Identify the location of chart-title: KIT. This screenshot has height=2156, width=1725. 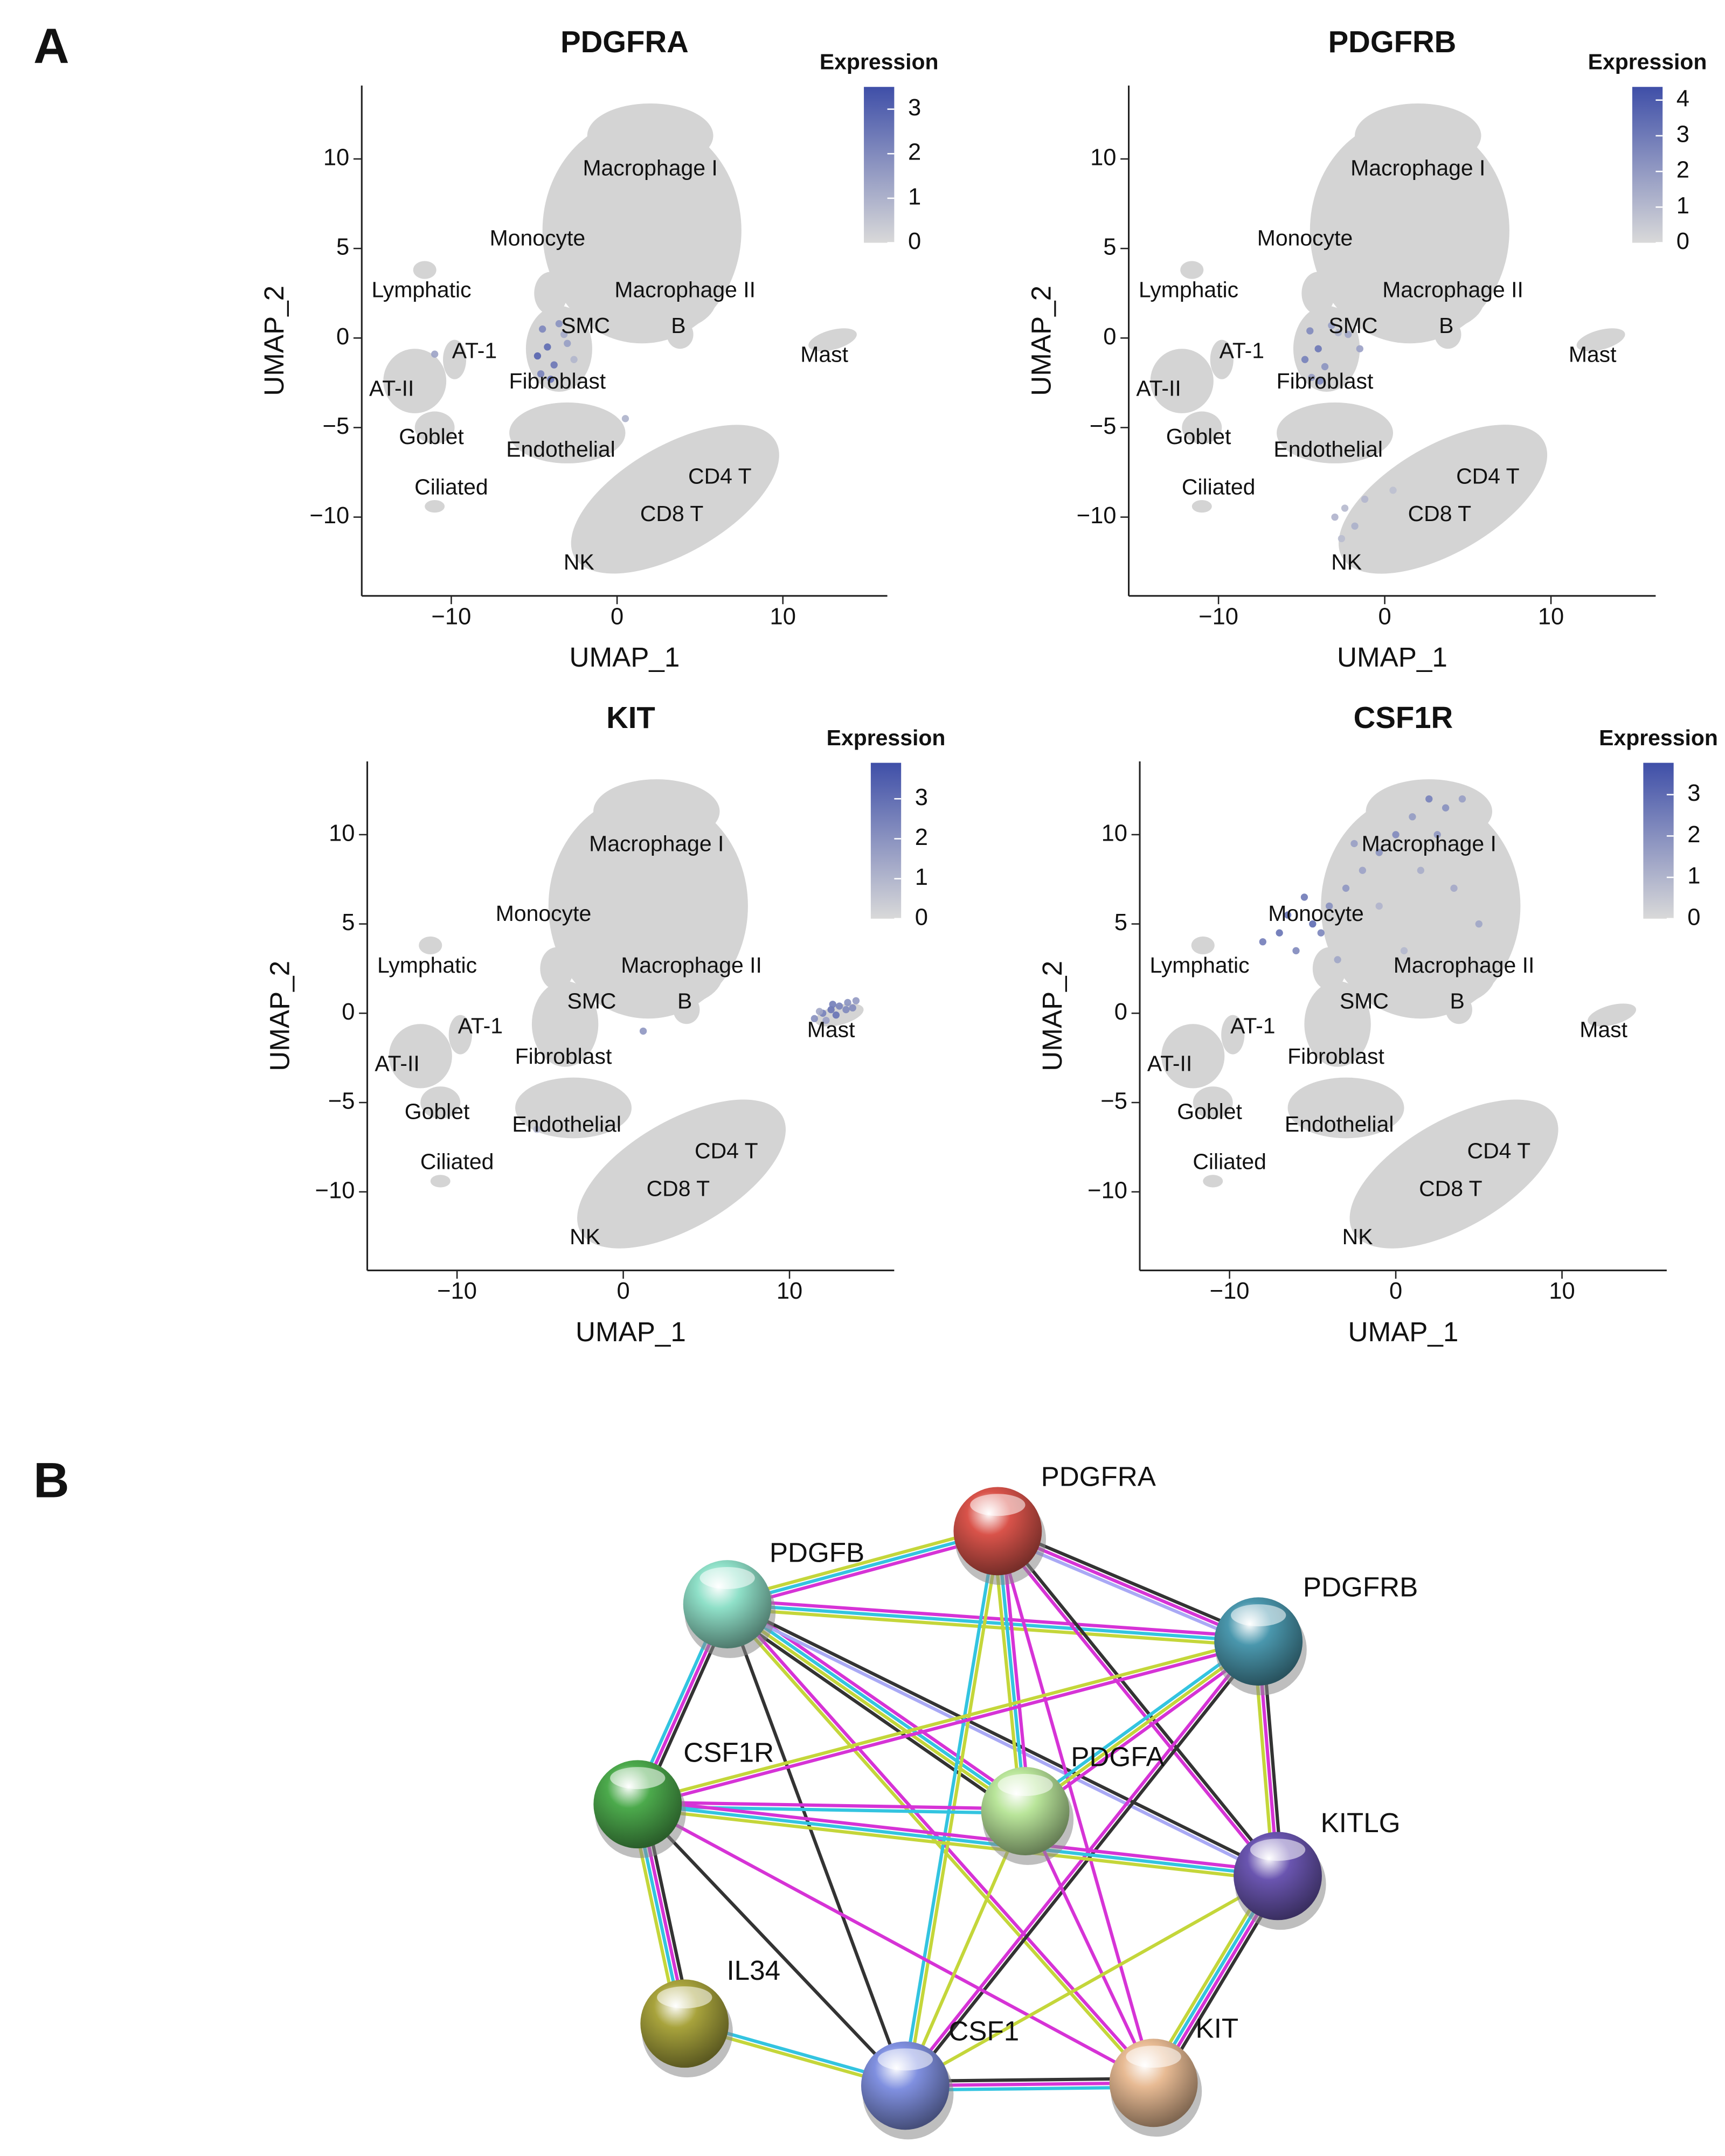
(630, 718).